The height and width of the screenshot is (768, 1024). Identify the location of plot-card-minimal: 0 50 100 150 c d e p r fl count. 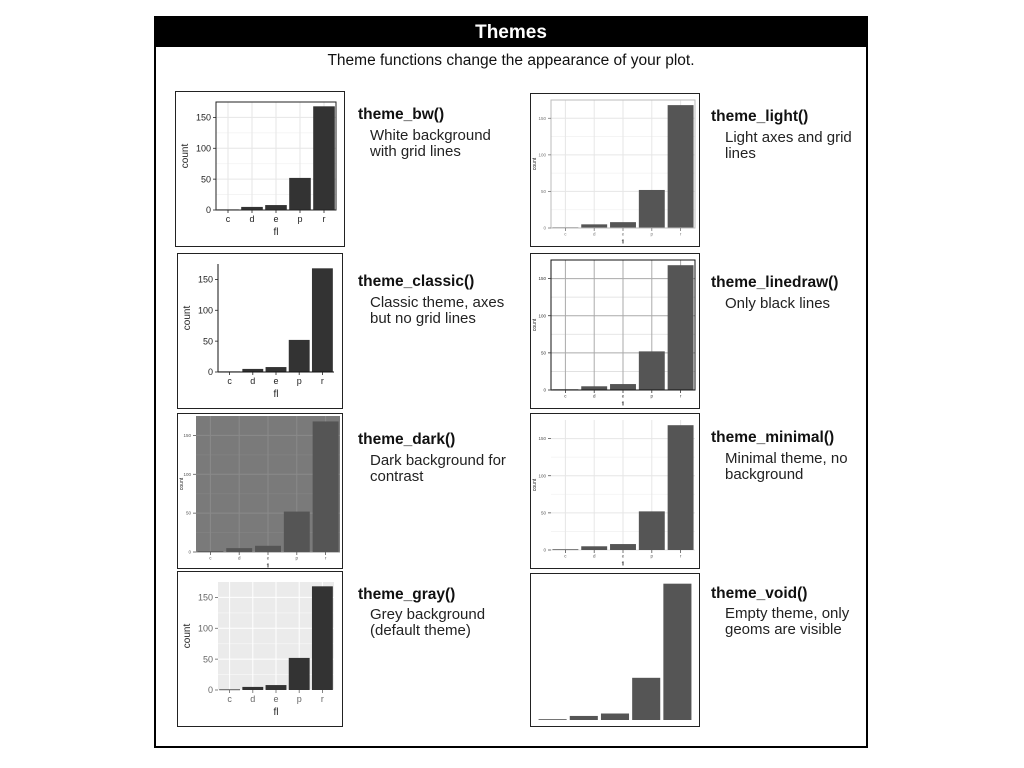
(615, 491).